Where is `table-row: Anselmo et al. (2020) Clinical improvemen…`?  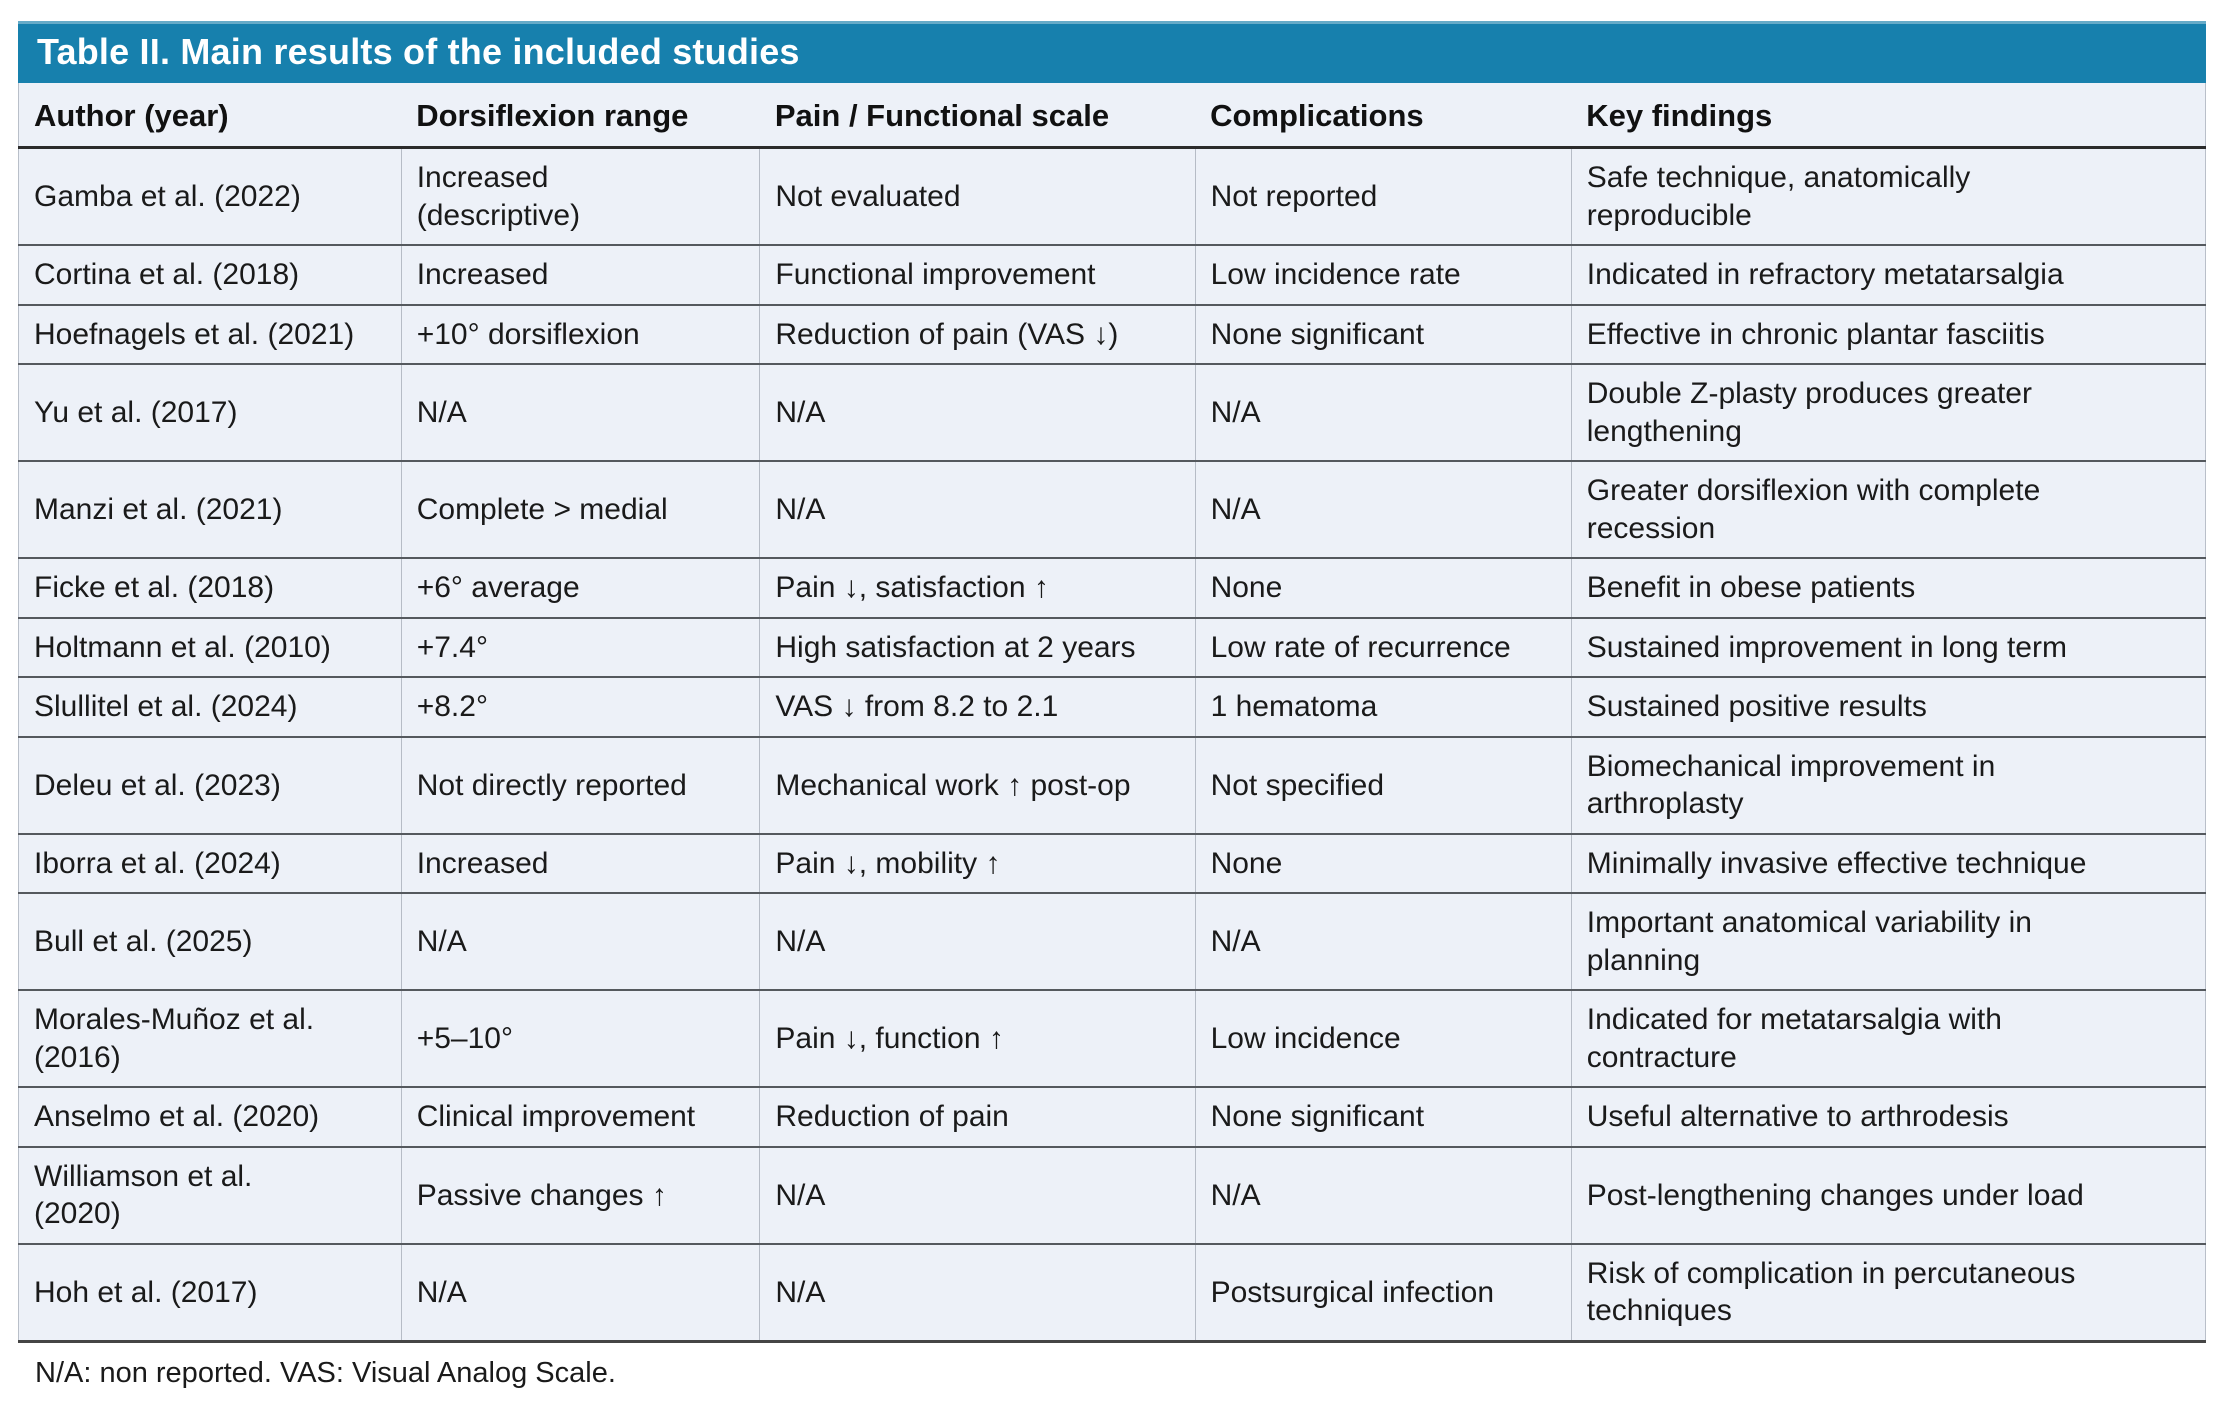
table-row: Anselmo et al. (2020) Clinical improvemen… is located at coordinates (1112, 1117).